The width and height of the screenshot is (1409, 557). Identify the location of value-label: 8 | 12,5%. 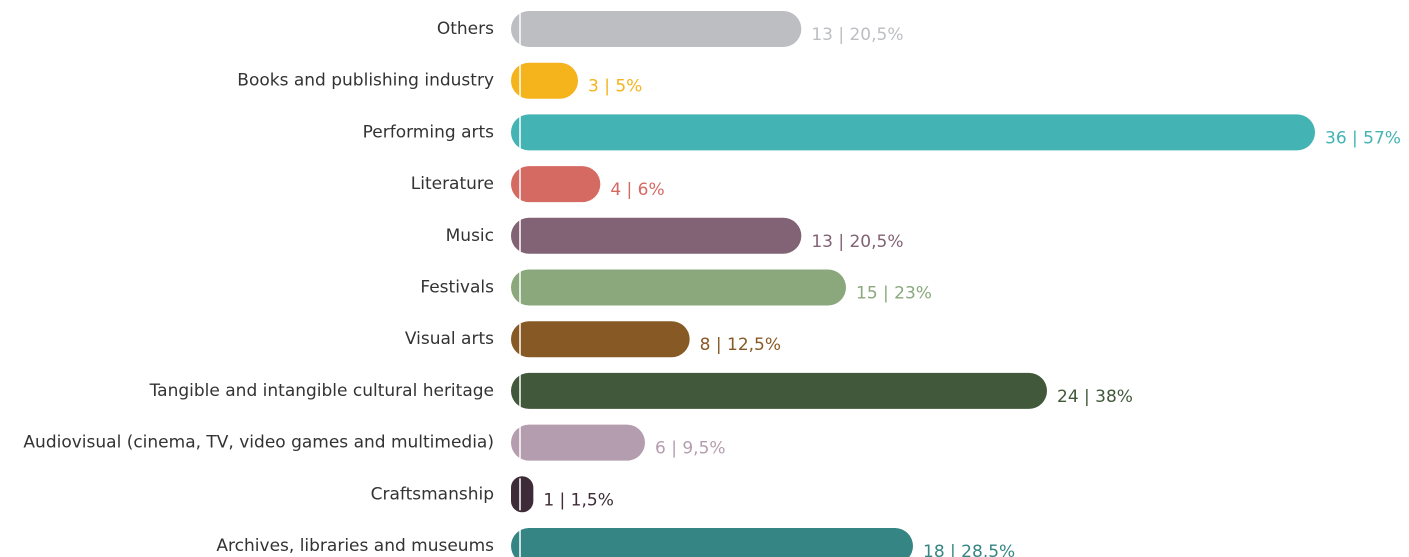
(740, 345).